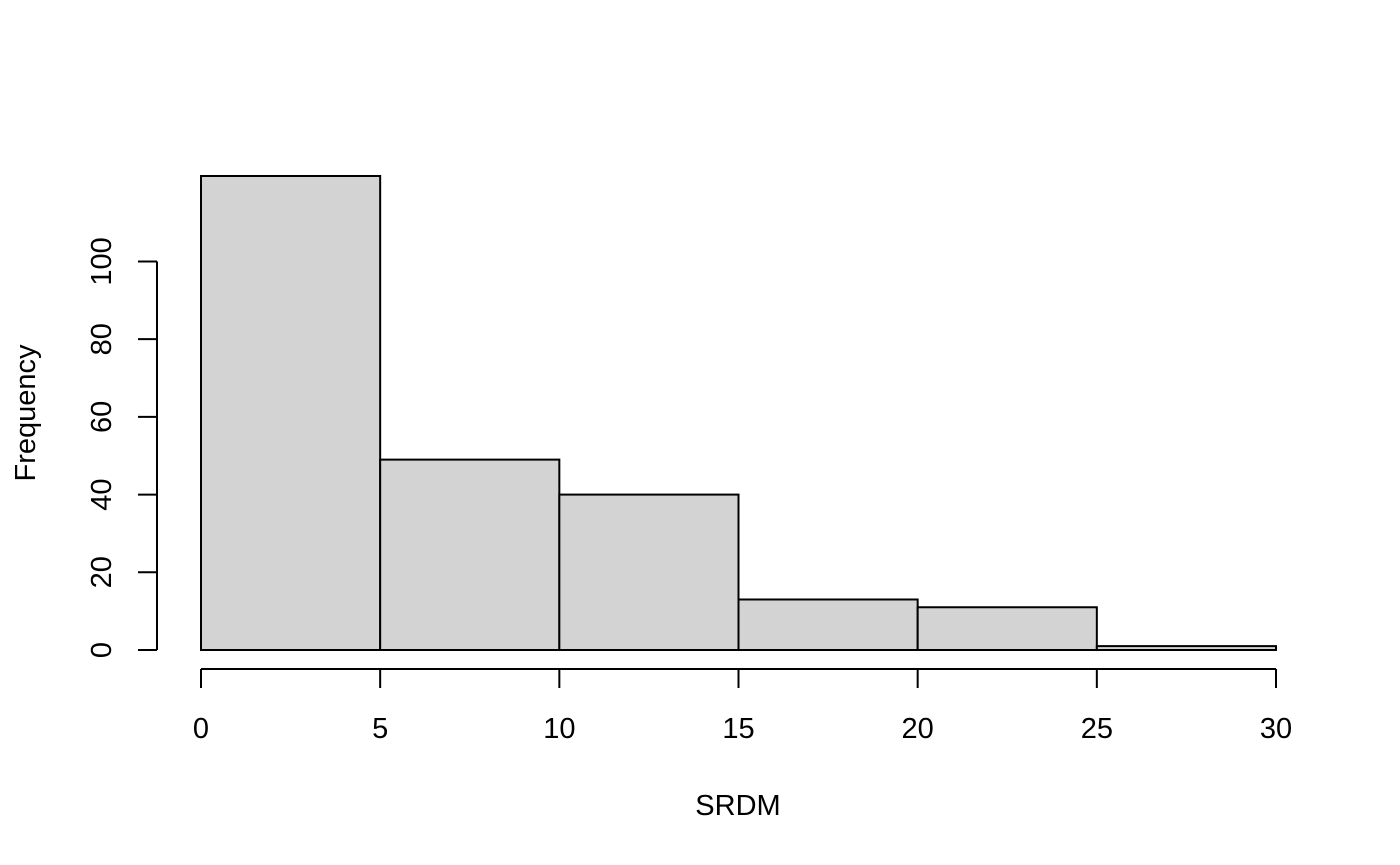 This screenshot has height=865, width=1400. What do you see at coordinates (102, 494) in the screenshot?
I see `y-tick-label: 40` at bounding box center [102, 494].